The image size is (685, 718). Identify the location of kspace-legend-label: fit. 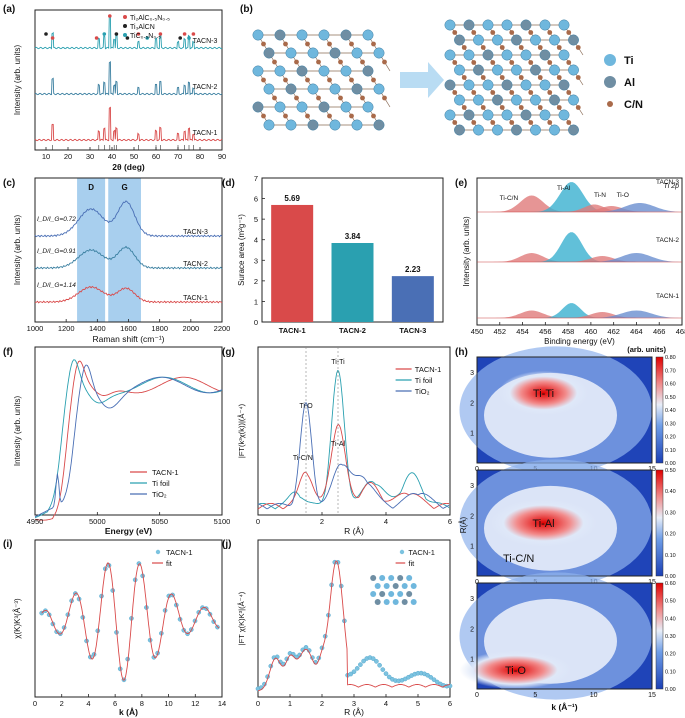
(169, 563).